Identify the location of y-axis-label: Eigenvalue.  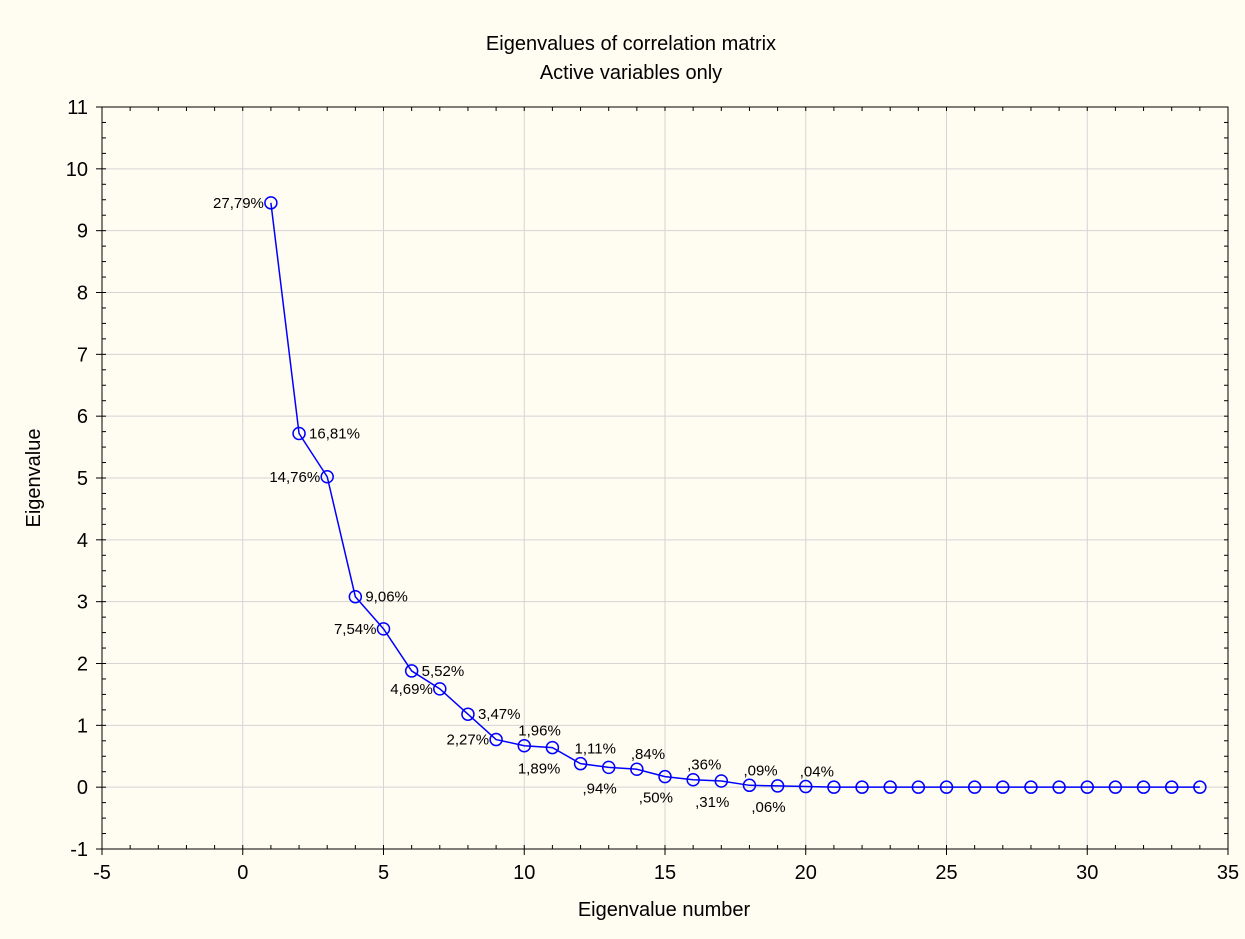
(34, 478).